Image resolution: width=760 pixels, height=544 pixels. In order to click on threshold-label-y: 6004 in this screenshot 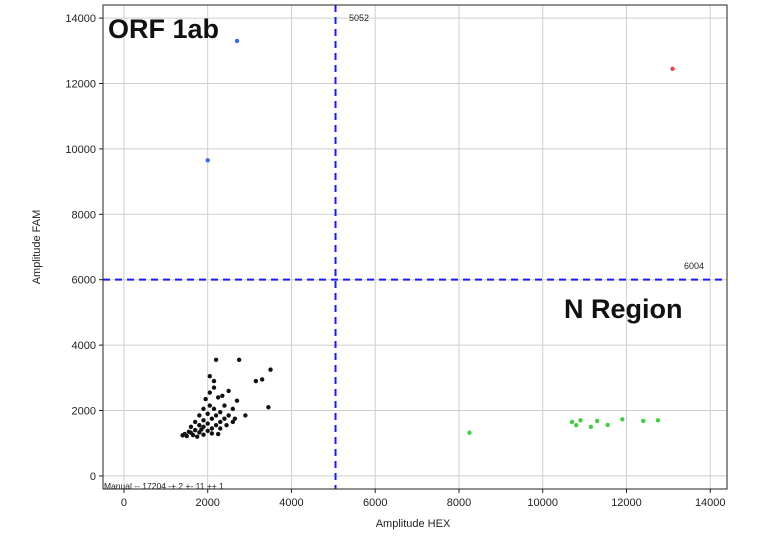, I will do `click(694, 266)`.